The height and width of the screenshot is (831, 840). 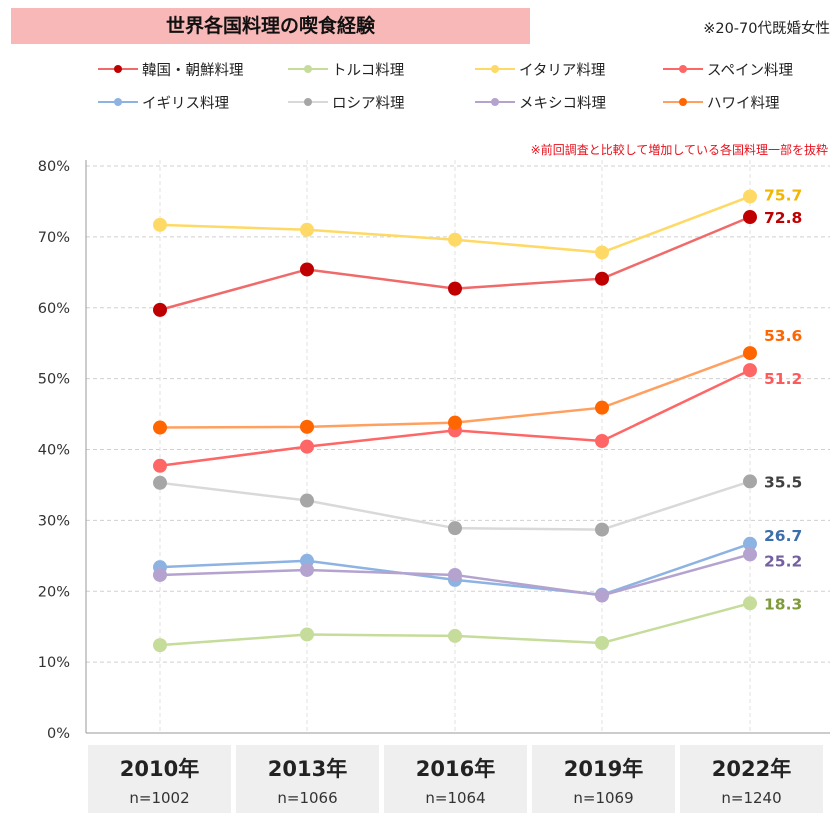 I want to click on legend-item: スペイン料理, so click(x=728, y=69).